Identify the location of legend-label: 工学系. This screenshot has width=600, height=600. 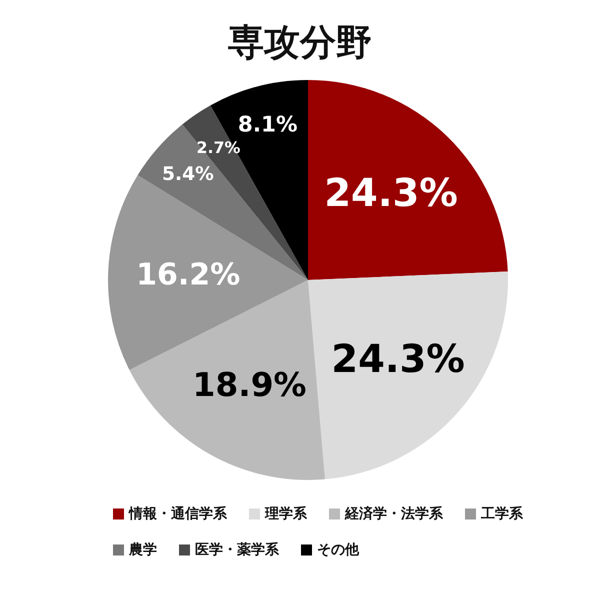
(502, 514).